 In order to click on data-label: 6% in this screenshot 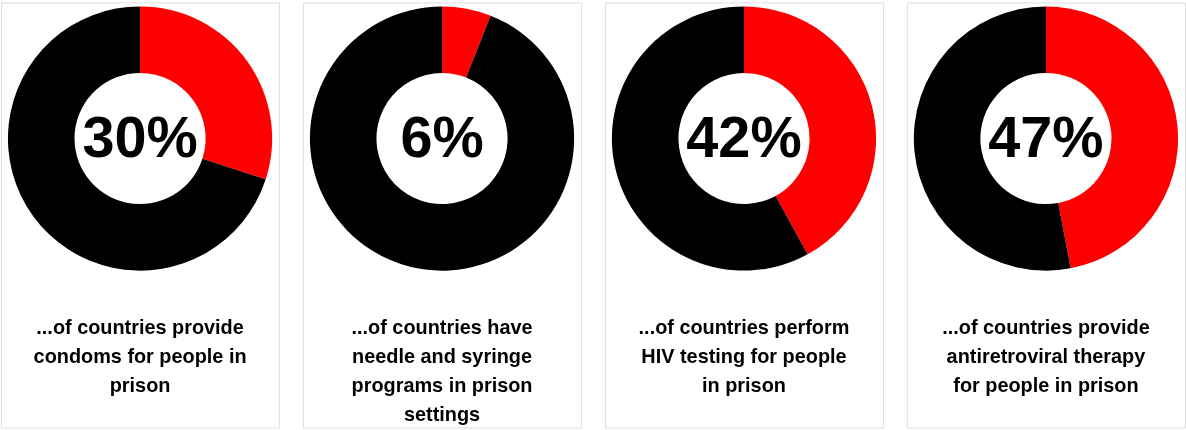, I will do `click(442, 137)`.